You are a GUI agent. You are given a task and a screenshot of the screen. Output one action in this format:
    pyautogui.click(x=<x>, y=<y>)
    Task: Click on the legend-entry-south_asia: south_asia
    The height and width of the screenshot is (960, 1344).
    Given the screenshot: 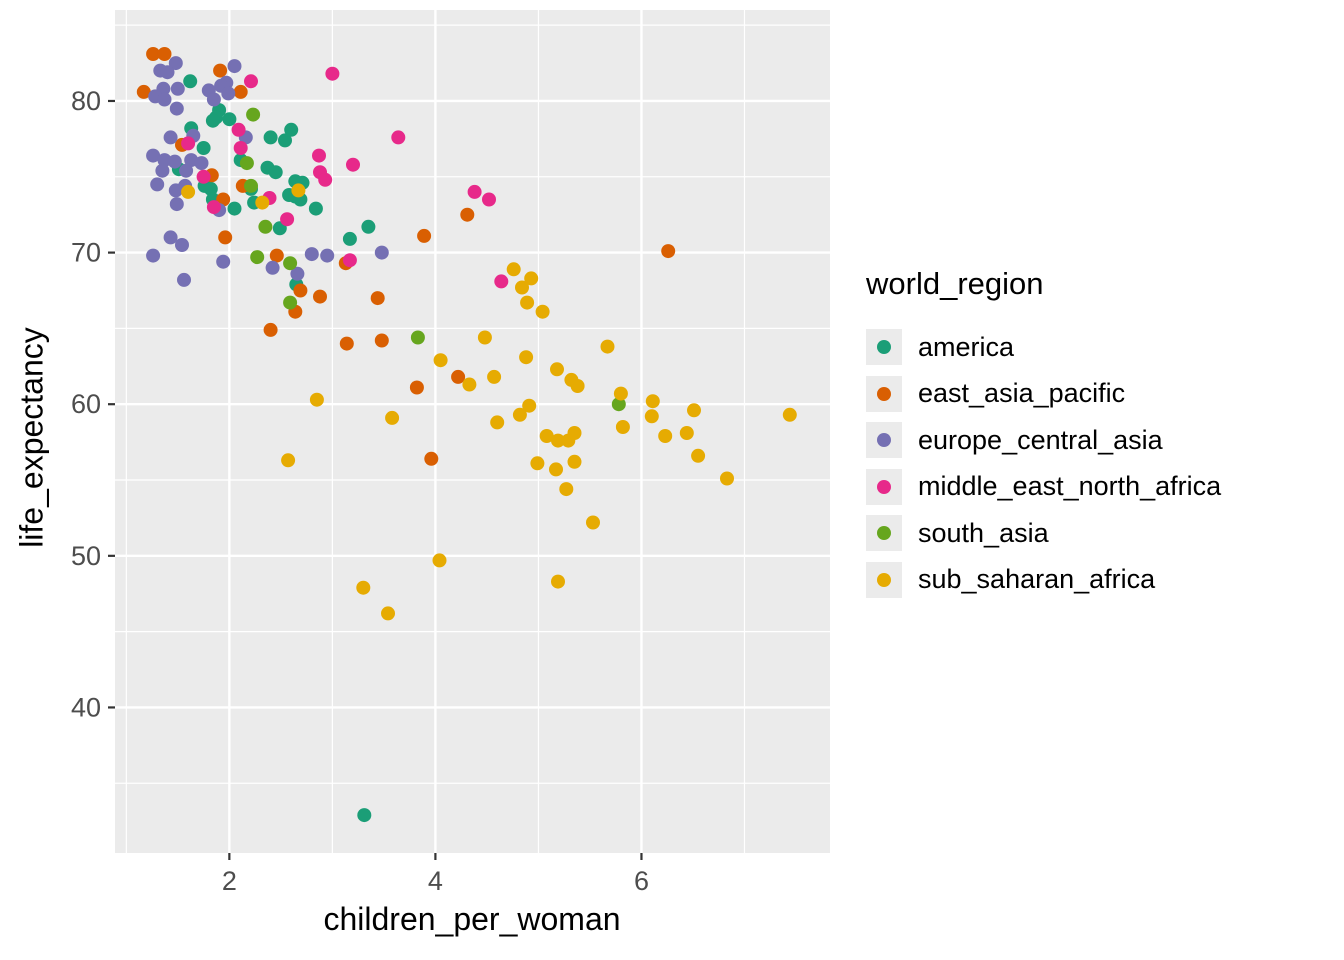 What is the action you would take?
    pyautogui.click(x=1043, y=533)
    